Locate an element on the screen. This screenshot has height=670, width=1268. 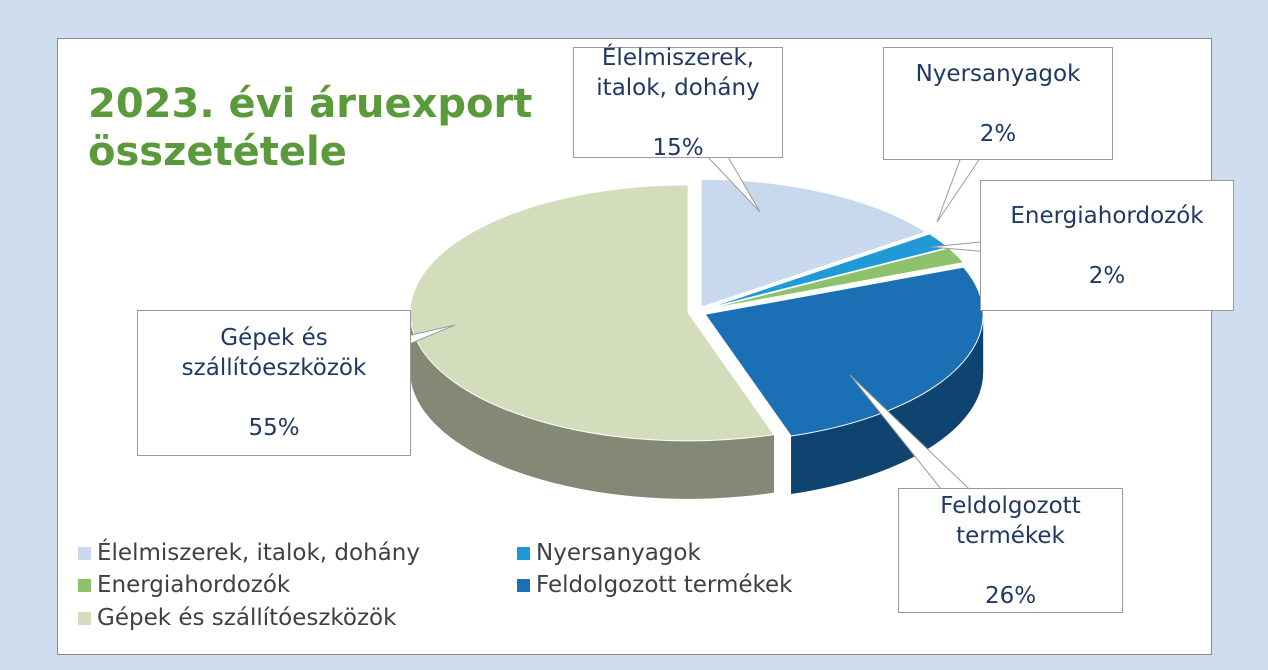
callout-value: 15% is located at coordinates (678, 147).